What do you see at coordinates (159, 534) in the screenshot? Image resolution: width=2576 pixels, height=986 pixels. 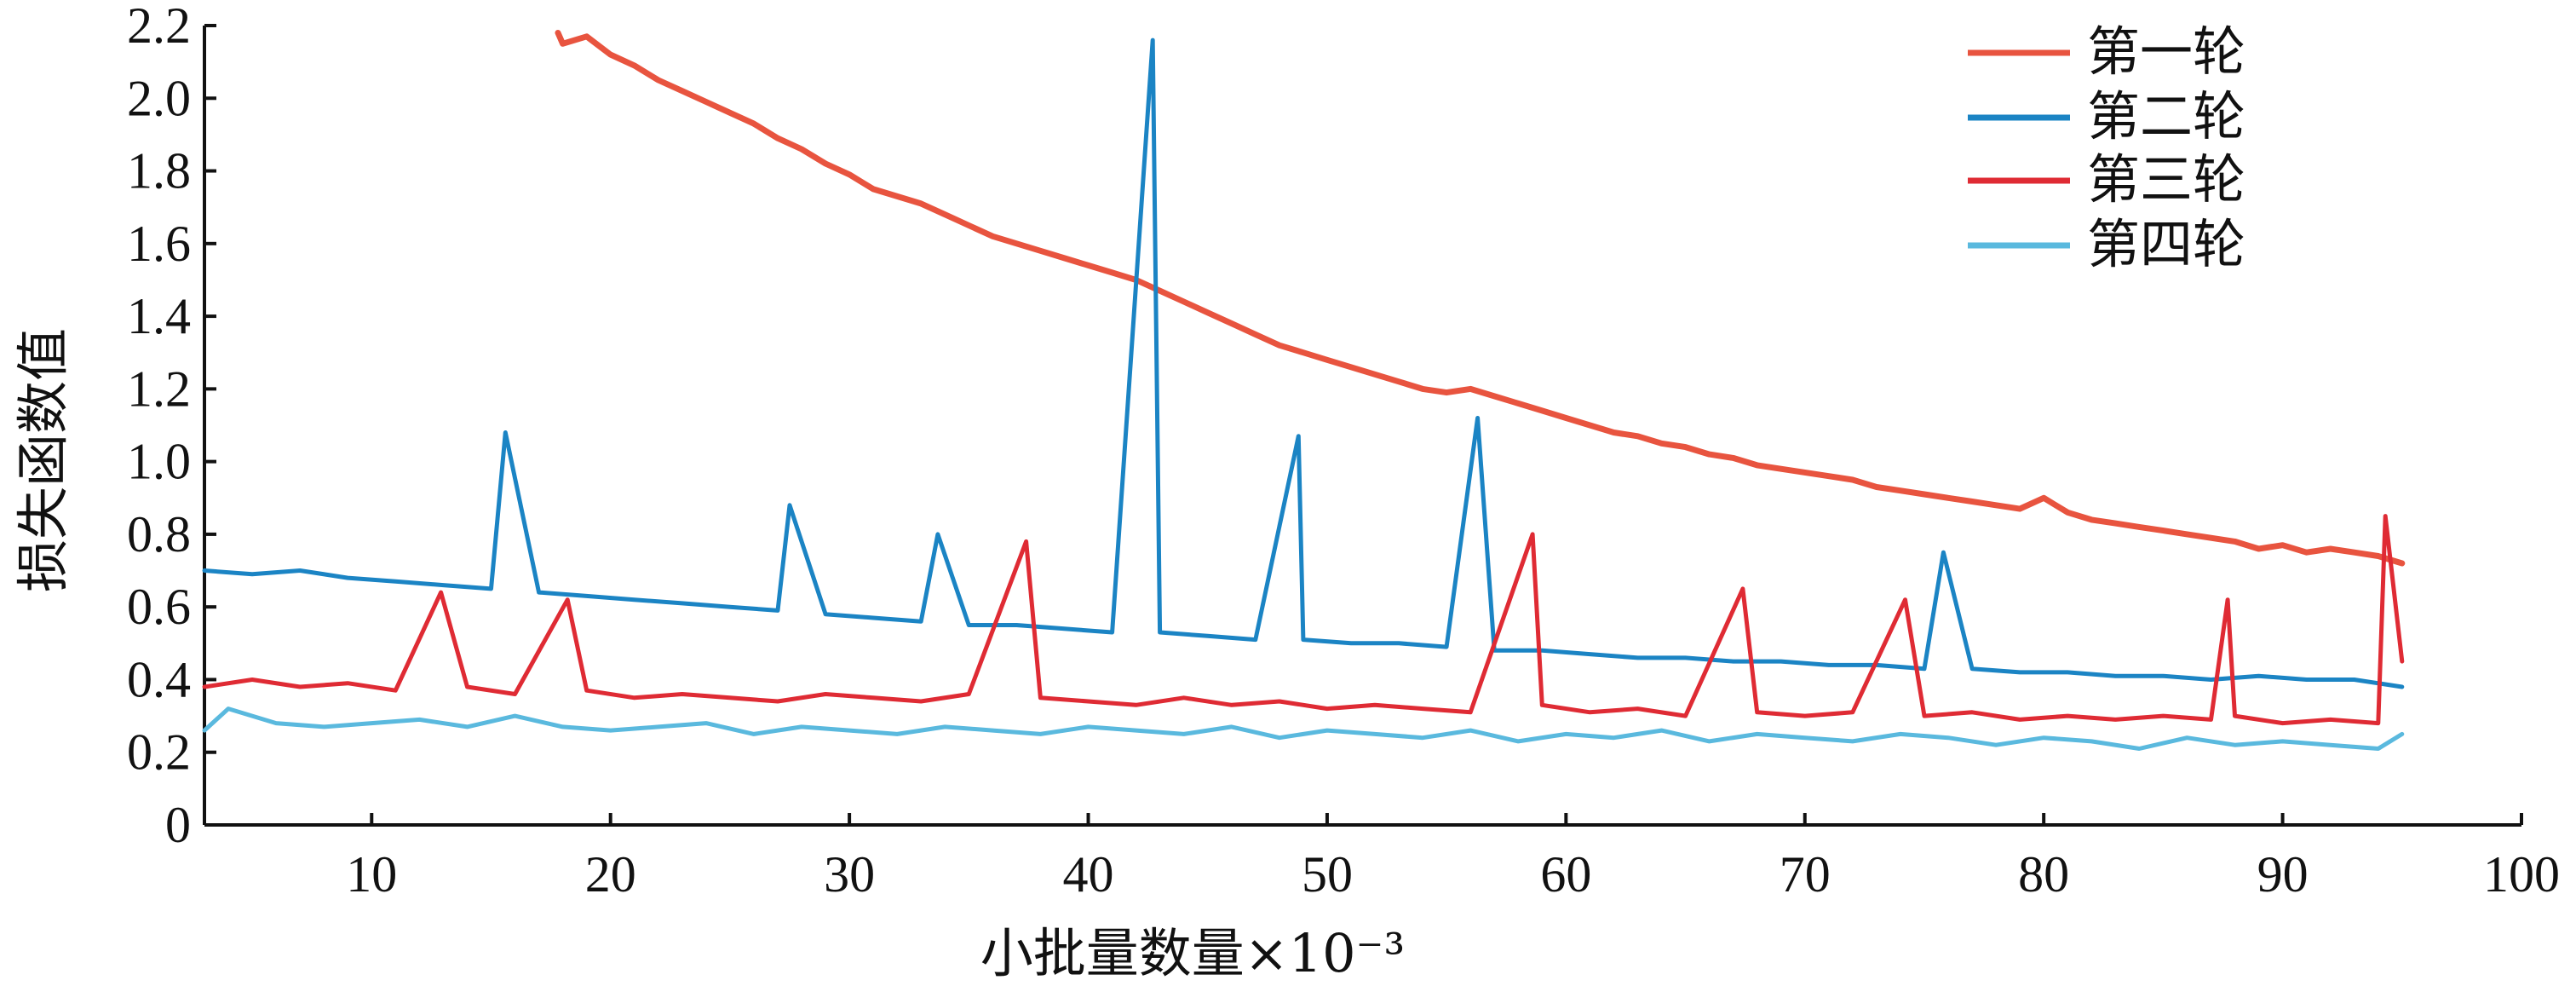 I see `y-tick-label: 0.8` at bounding box center [159, 534].